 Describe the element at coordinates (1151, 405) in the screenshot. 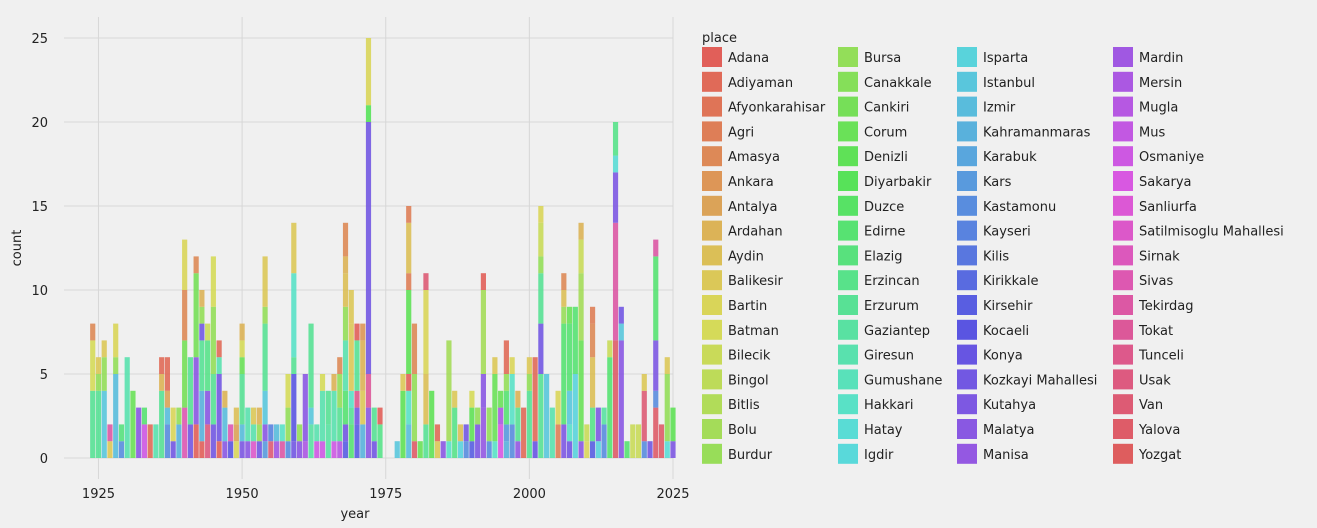

I see `legend-entry-label: Van` at that location.